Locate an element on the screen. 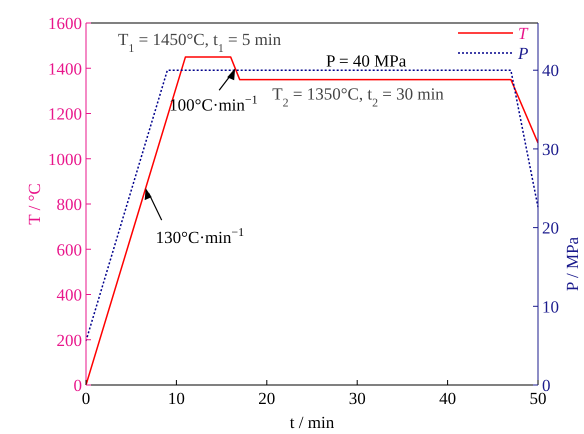 The image size is (584, 434). y-tick-label: 400 is located at coordinates (69, 295).